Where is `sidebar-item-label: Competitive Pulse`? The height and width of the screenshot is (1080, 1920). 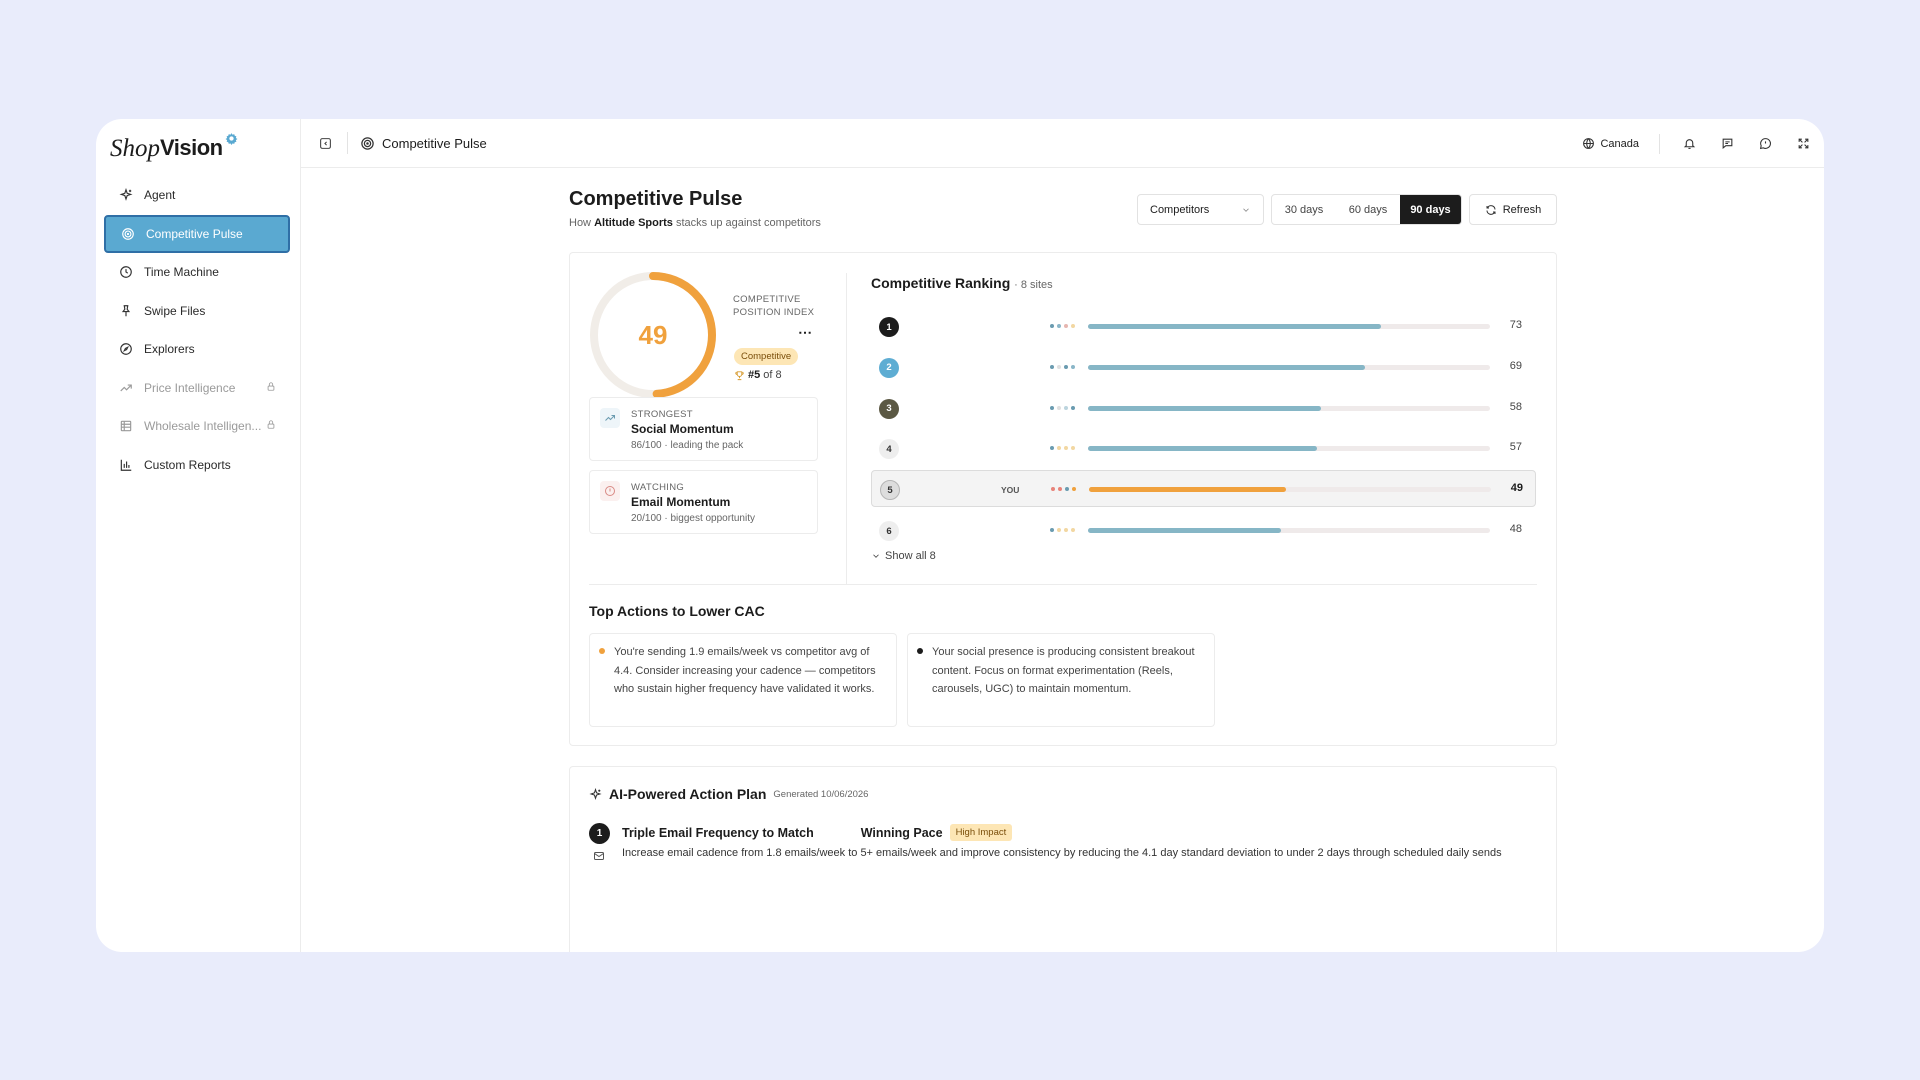 sidebar-item-label: Competitive Pulse is located at coordinates (194, 233).